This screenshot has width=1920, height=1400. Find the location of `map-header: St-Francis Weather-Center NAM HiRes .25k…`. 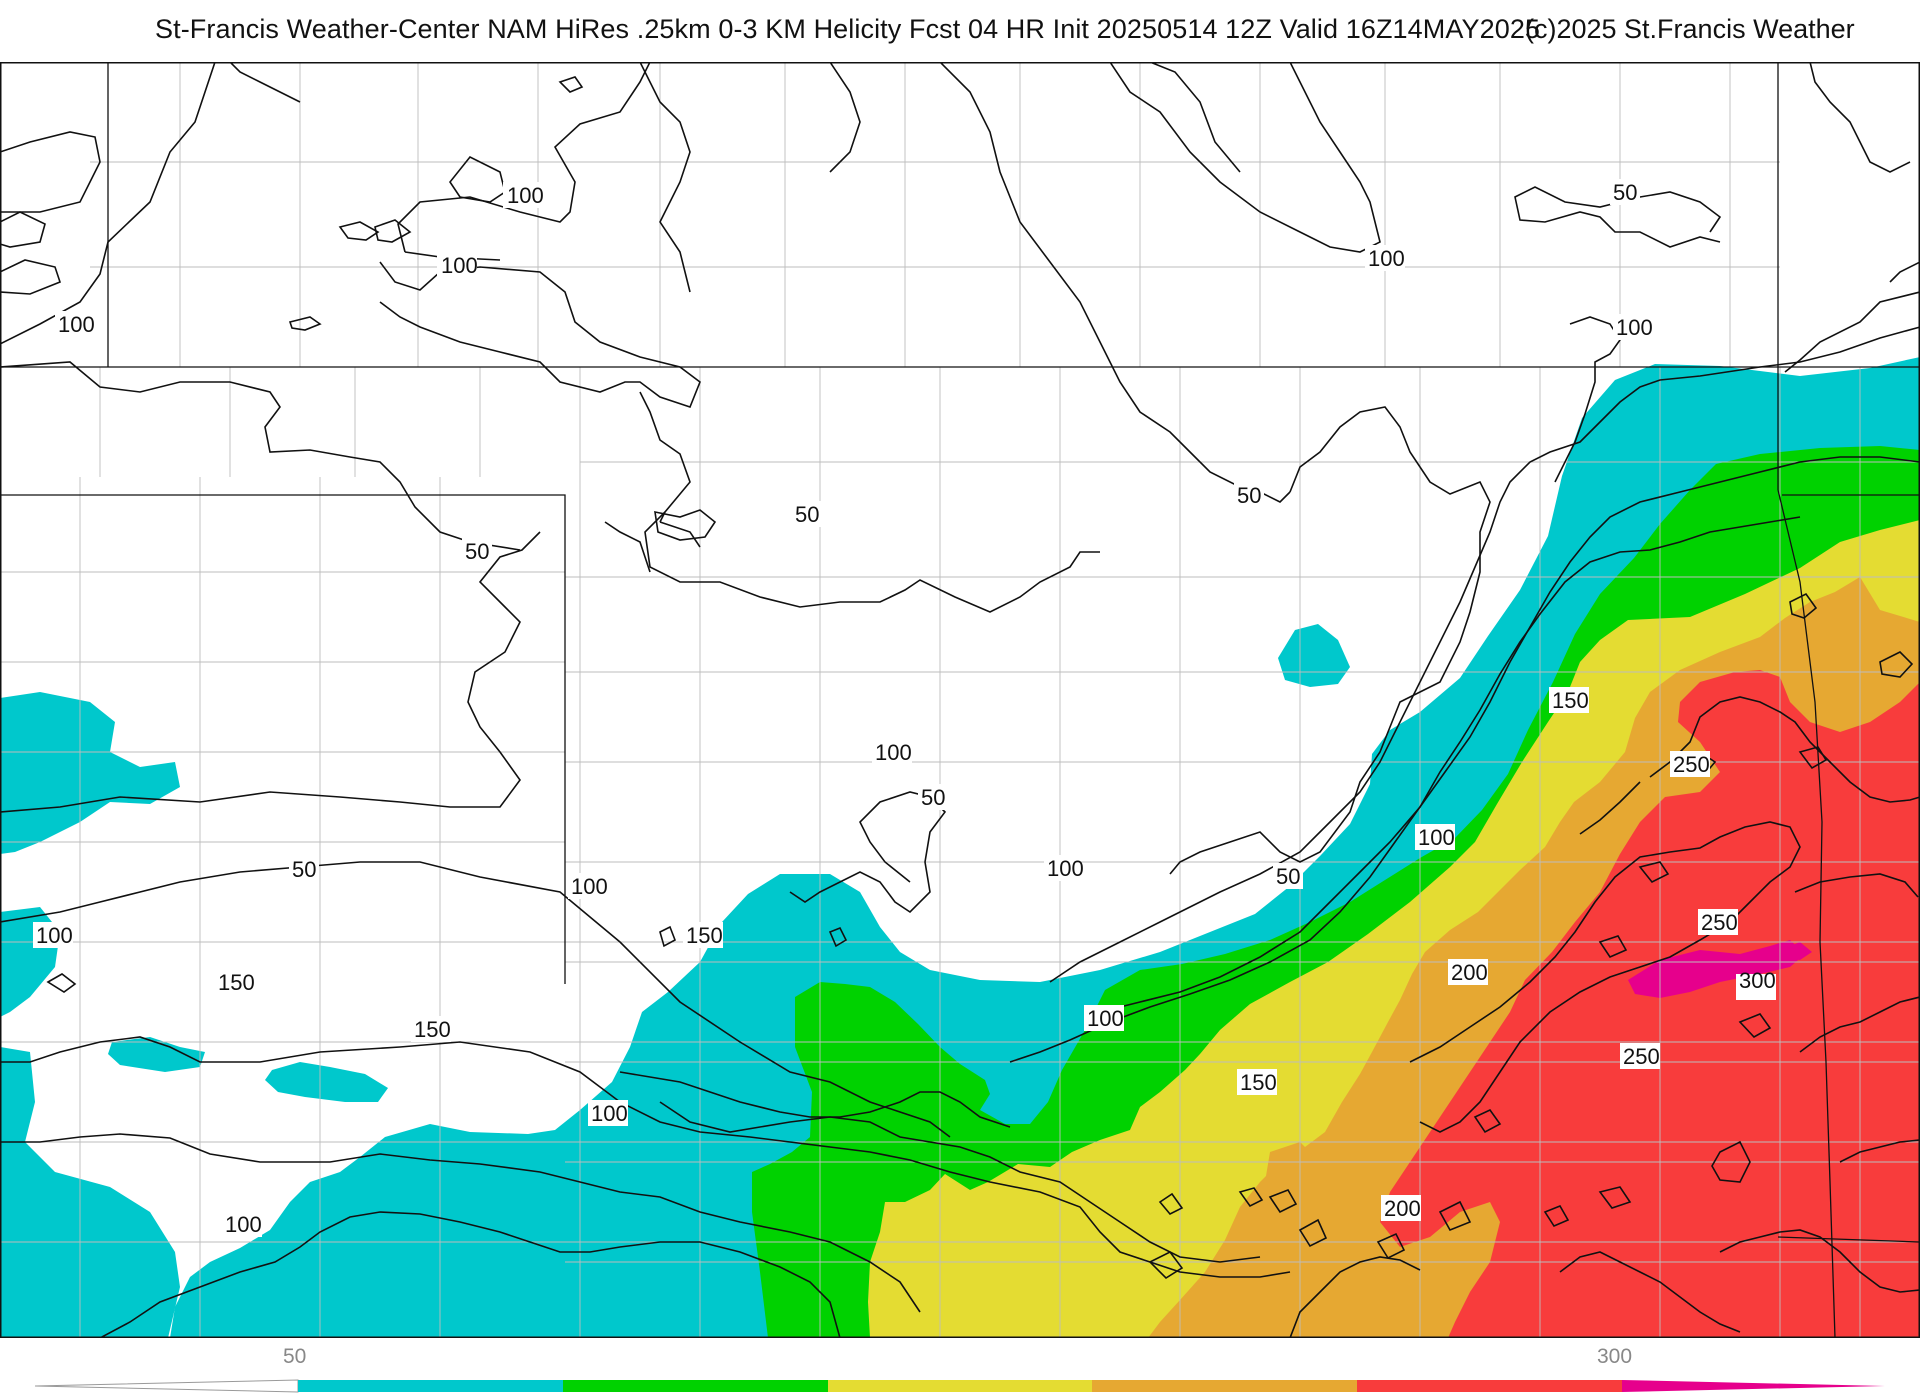

map-header: St-Francis Weather-Center NAM HiRes .25k… is located at coordinates (960, 31).